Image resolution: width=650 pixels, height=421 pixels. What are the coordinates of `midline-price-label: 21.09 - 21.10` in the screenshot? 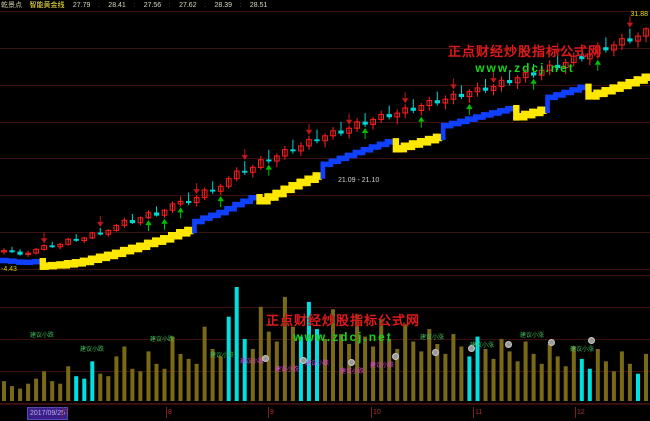 It's located at (359, 180).